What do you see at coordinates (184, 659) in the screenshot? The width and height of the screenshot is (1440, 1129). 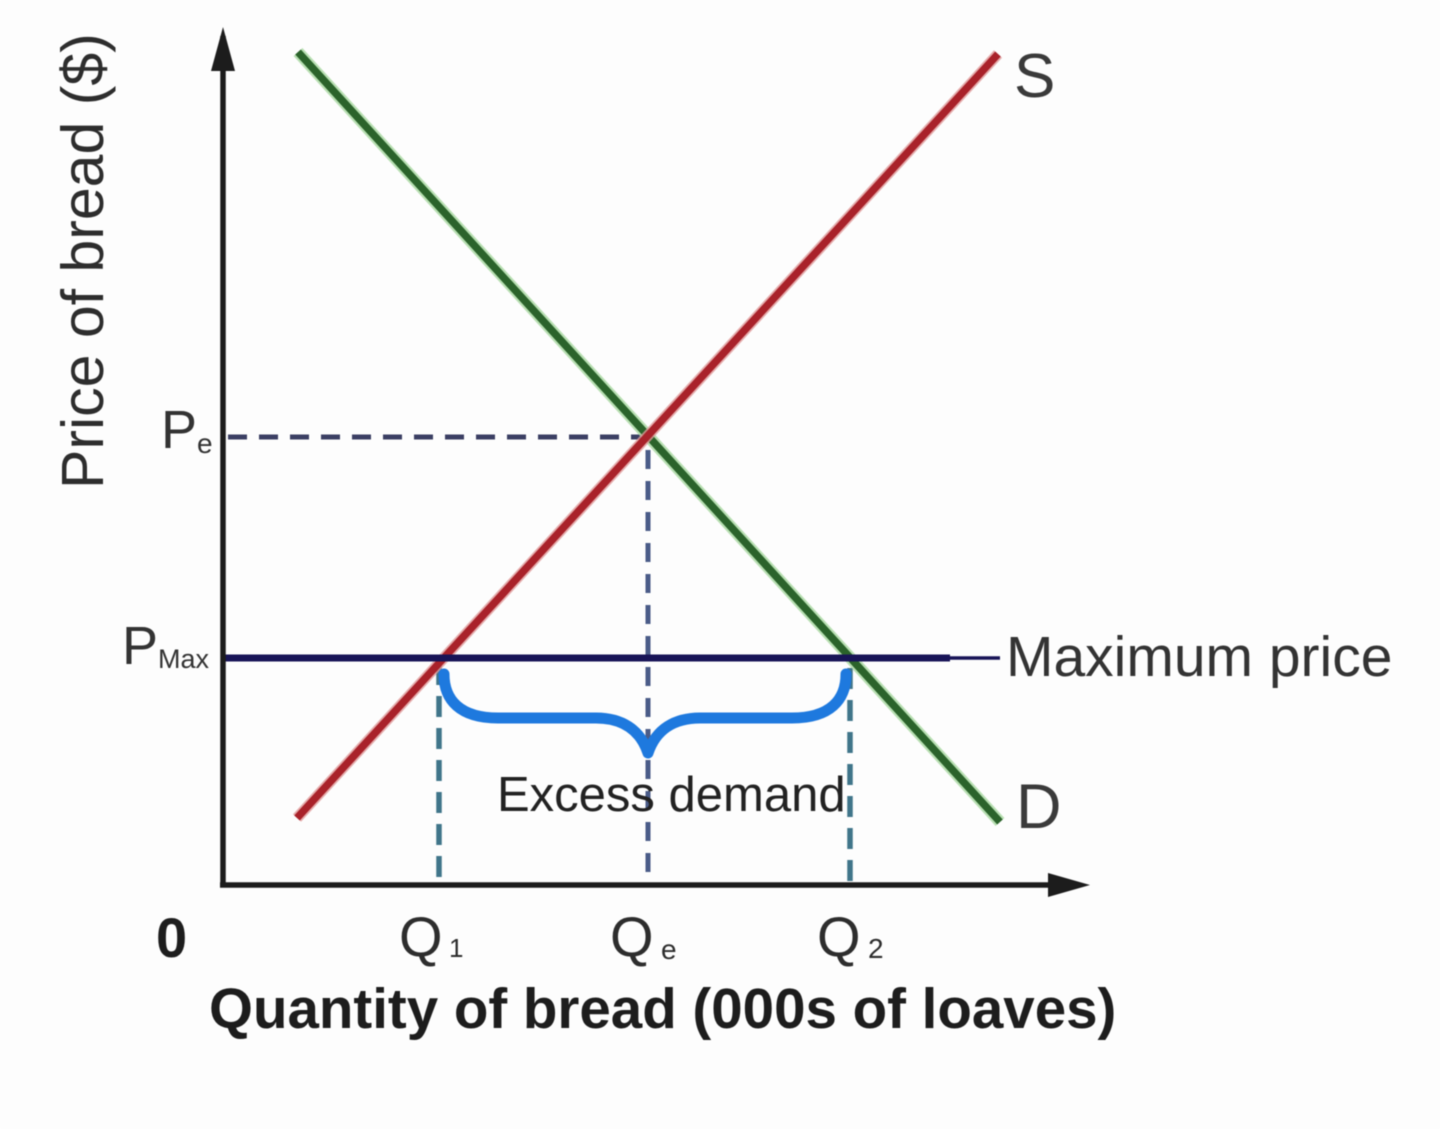 I see `svg-text: Max` at bounding box center [184, 659].